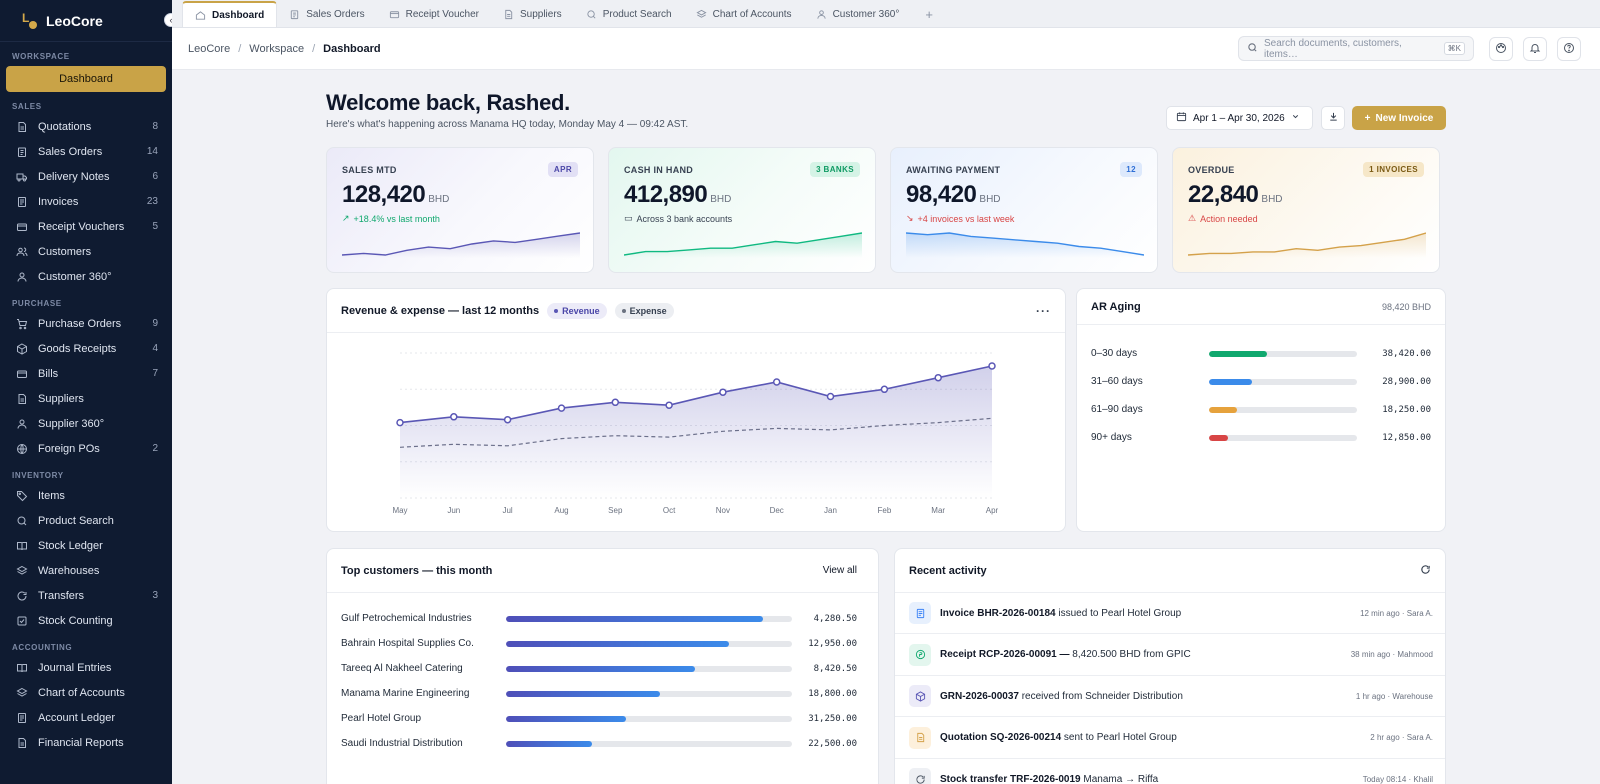  I want to click on tab-dashboard: Dashboard, so click(230, 14).